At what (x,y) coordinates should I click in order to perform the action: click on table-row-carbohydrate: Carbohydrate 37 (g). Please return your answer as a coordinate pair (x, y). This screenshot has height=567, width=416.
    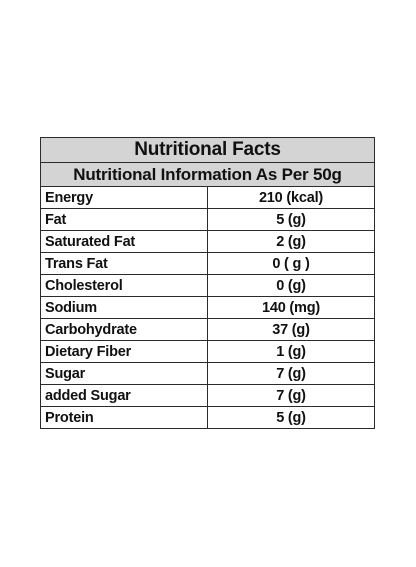
    Looking at the image, I should click on (207, 329).